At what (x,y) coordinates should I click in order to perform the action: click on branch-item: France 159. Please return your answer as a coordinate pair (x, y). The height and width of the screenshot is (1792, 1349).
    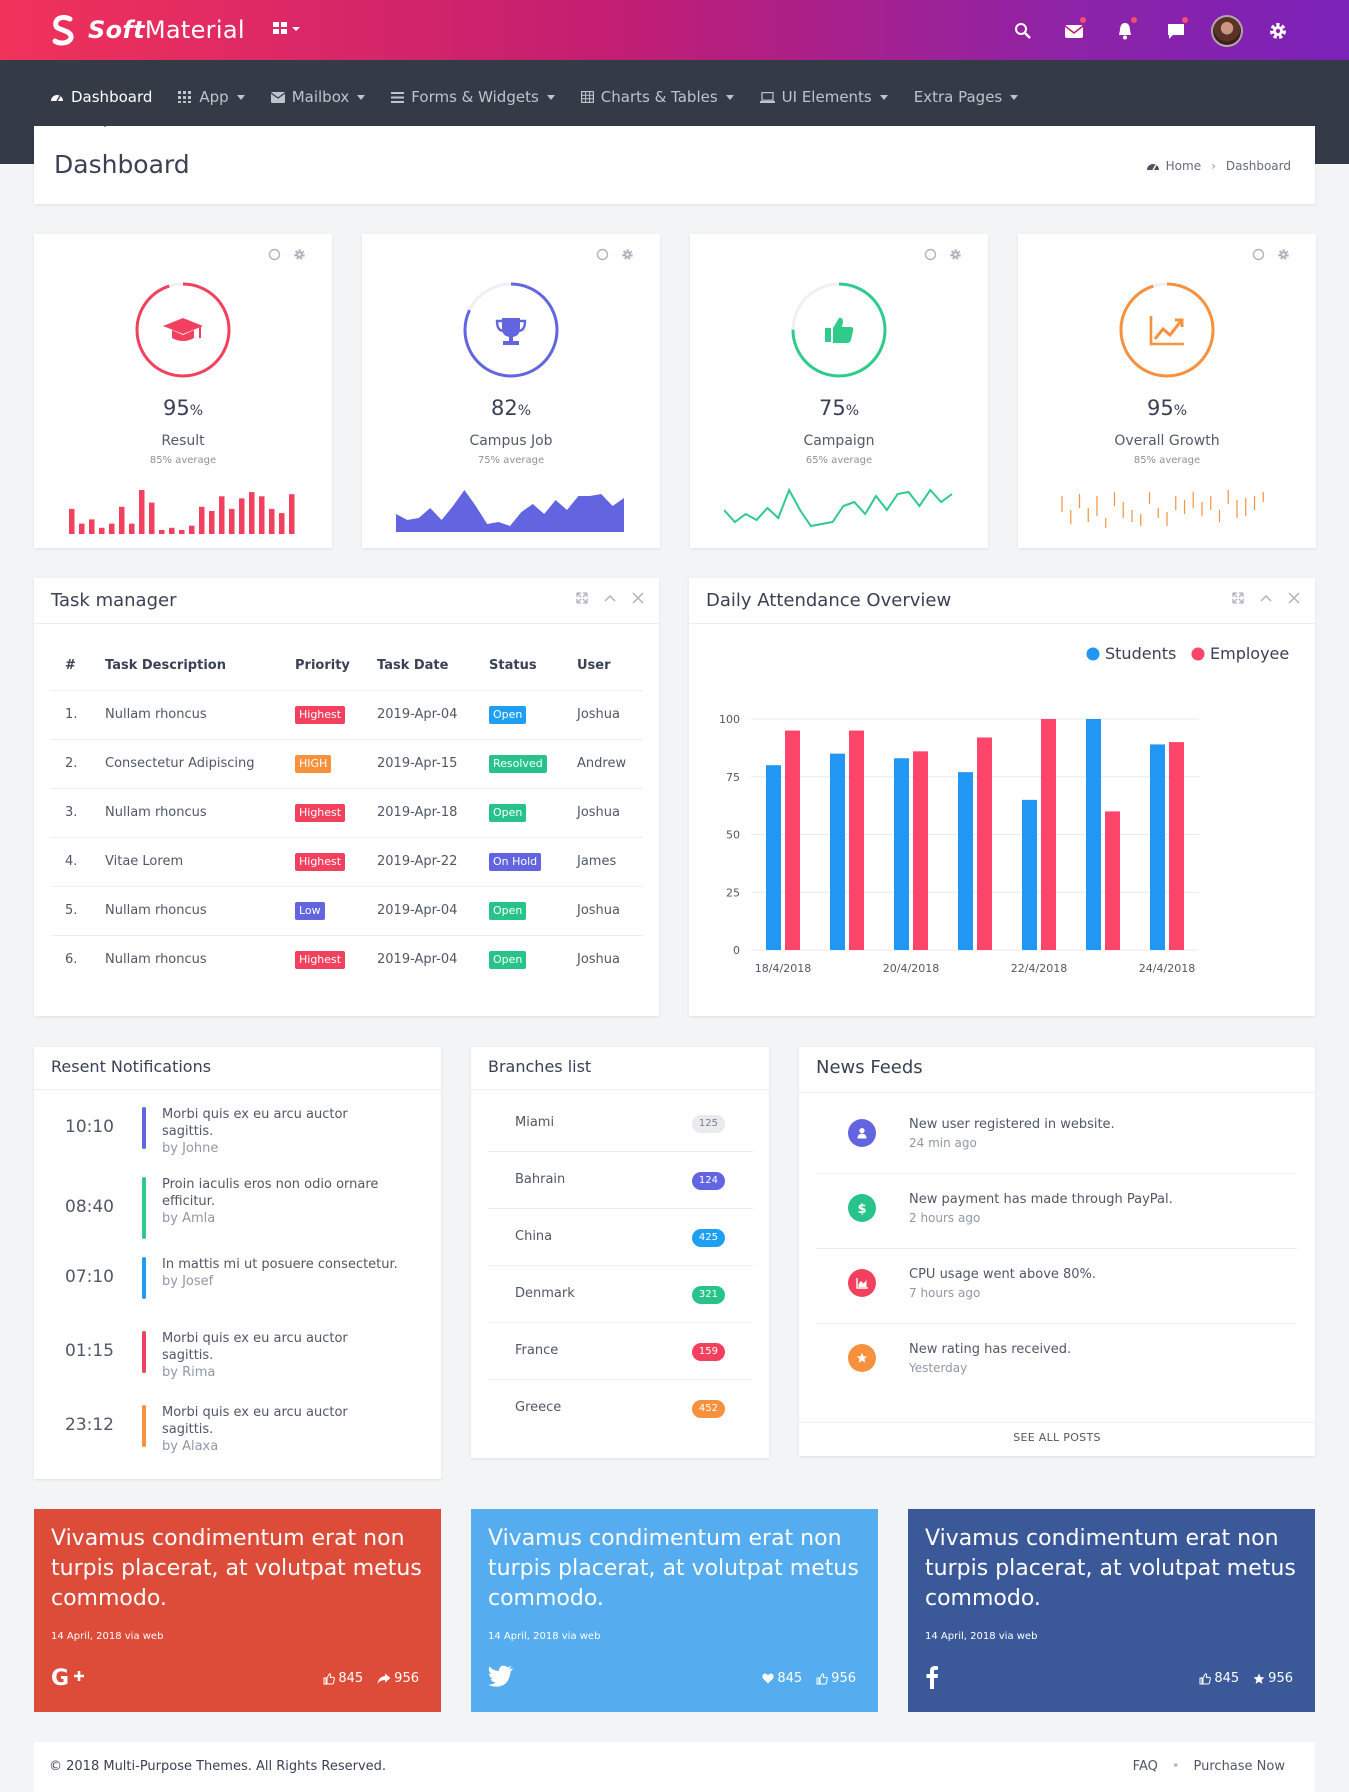
    Looking at the image, I should click on (620, 1351).